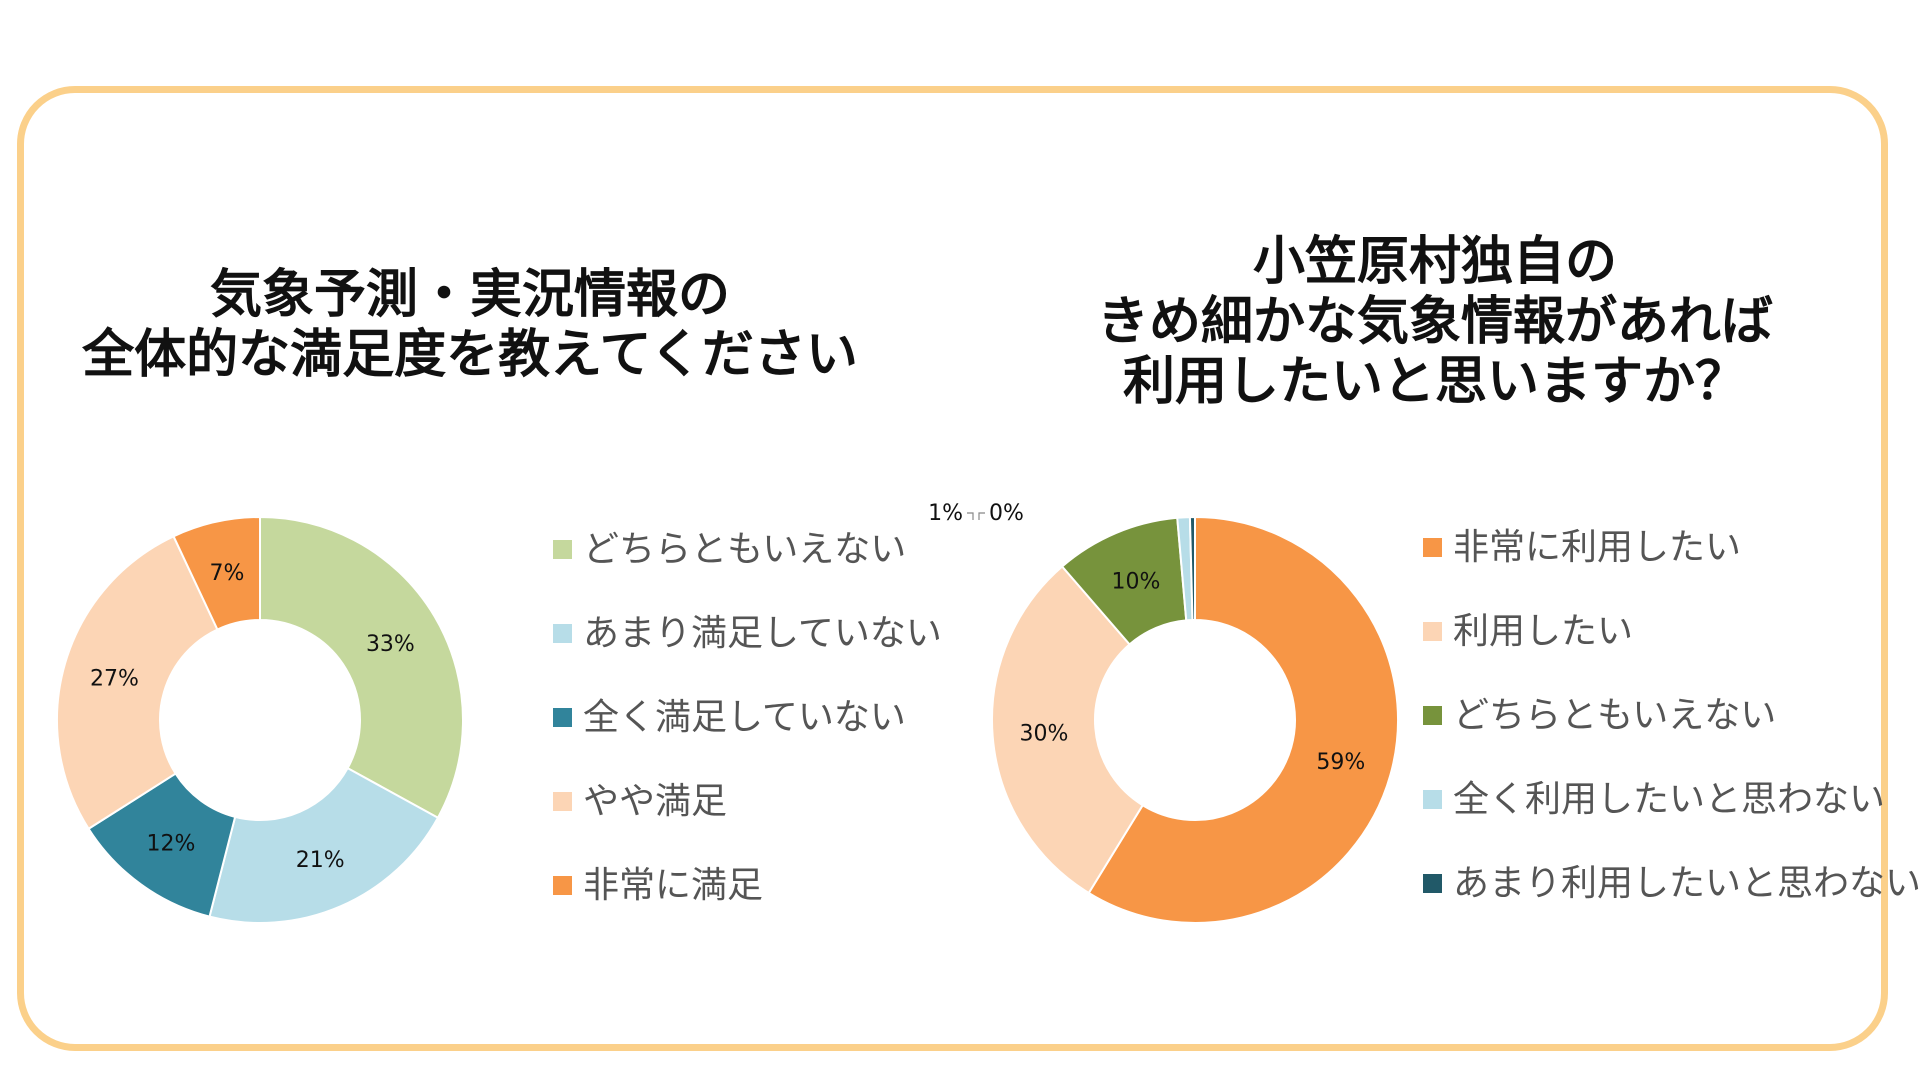  I want to click on donut-chart-usage-intent: 59% 30% 10% 1% 0%, so click(1163, 712).